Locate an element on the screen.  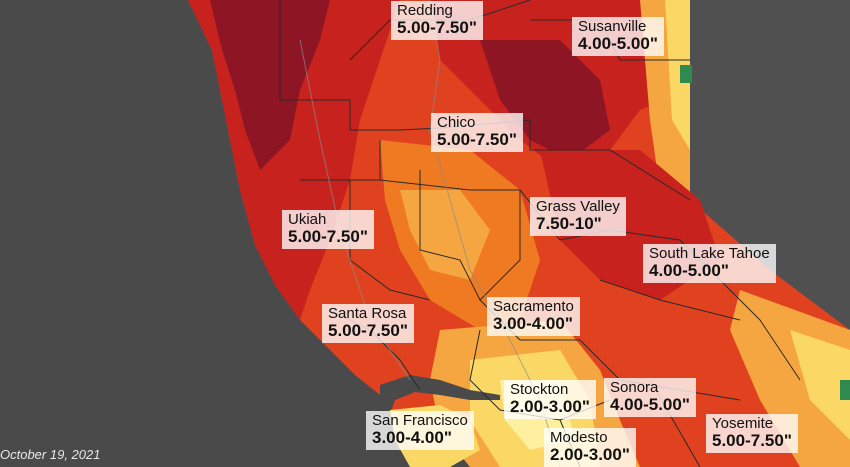
label-susanville: Susanville 4.00-5.00" is located at coordinates (618, 36).